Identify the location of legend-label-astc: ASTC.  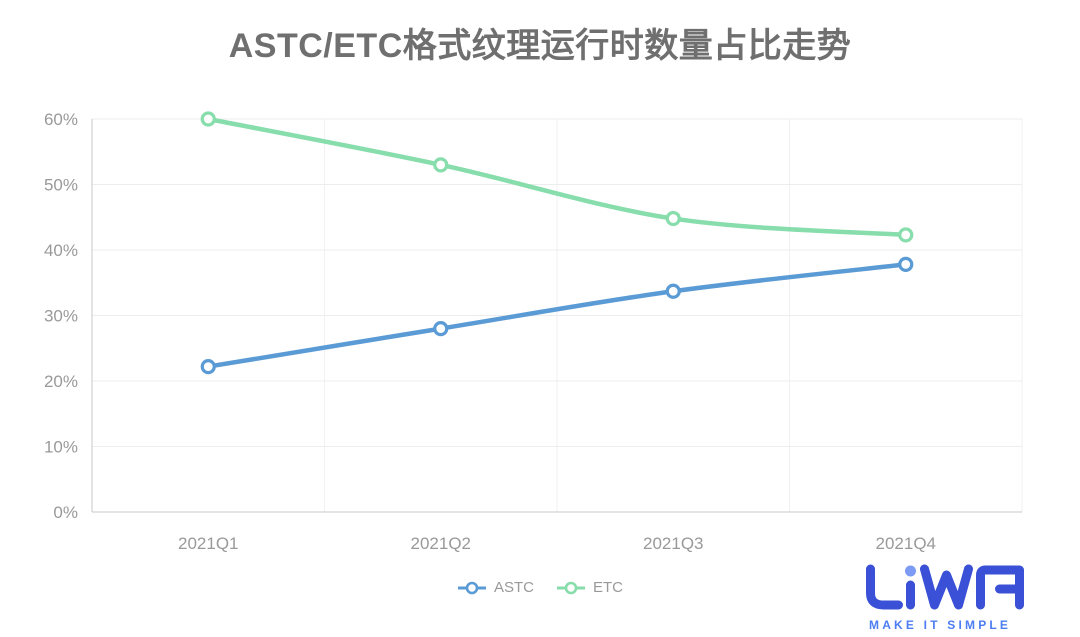
(513, 587).